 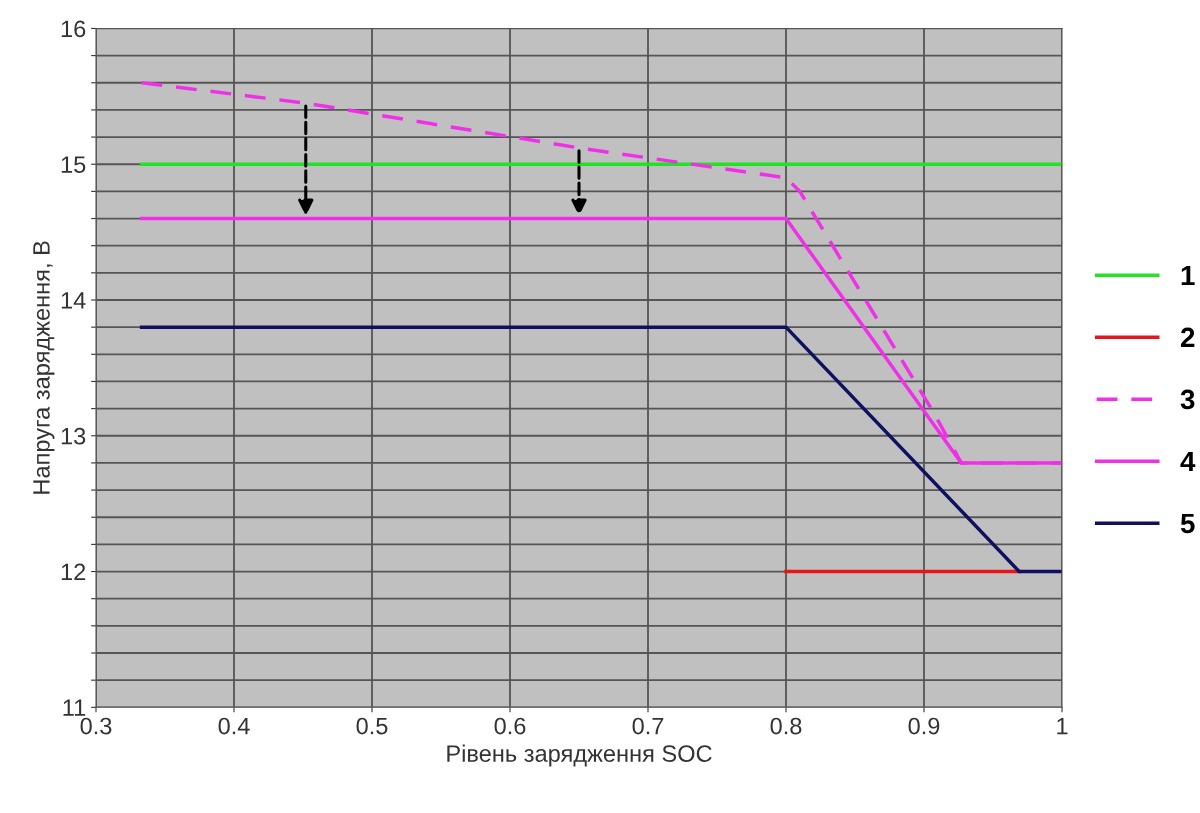 What do you see at coordinates (1188, 275) in the screenshot?
I see `legend-label: 1` at bounding box center [1188, 275].